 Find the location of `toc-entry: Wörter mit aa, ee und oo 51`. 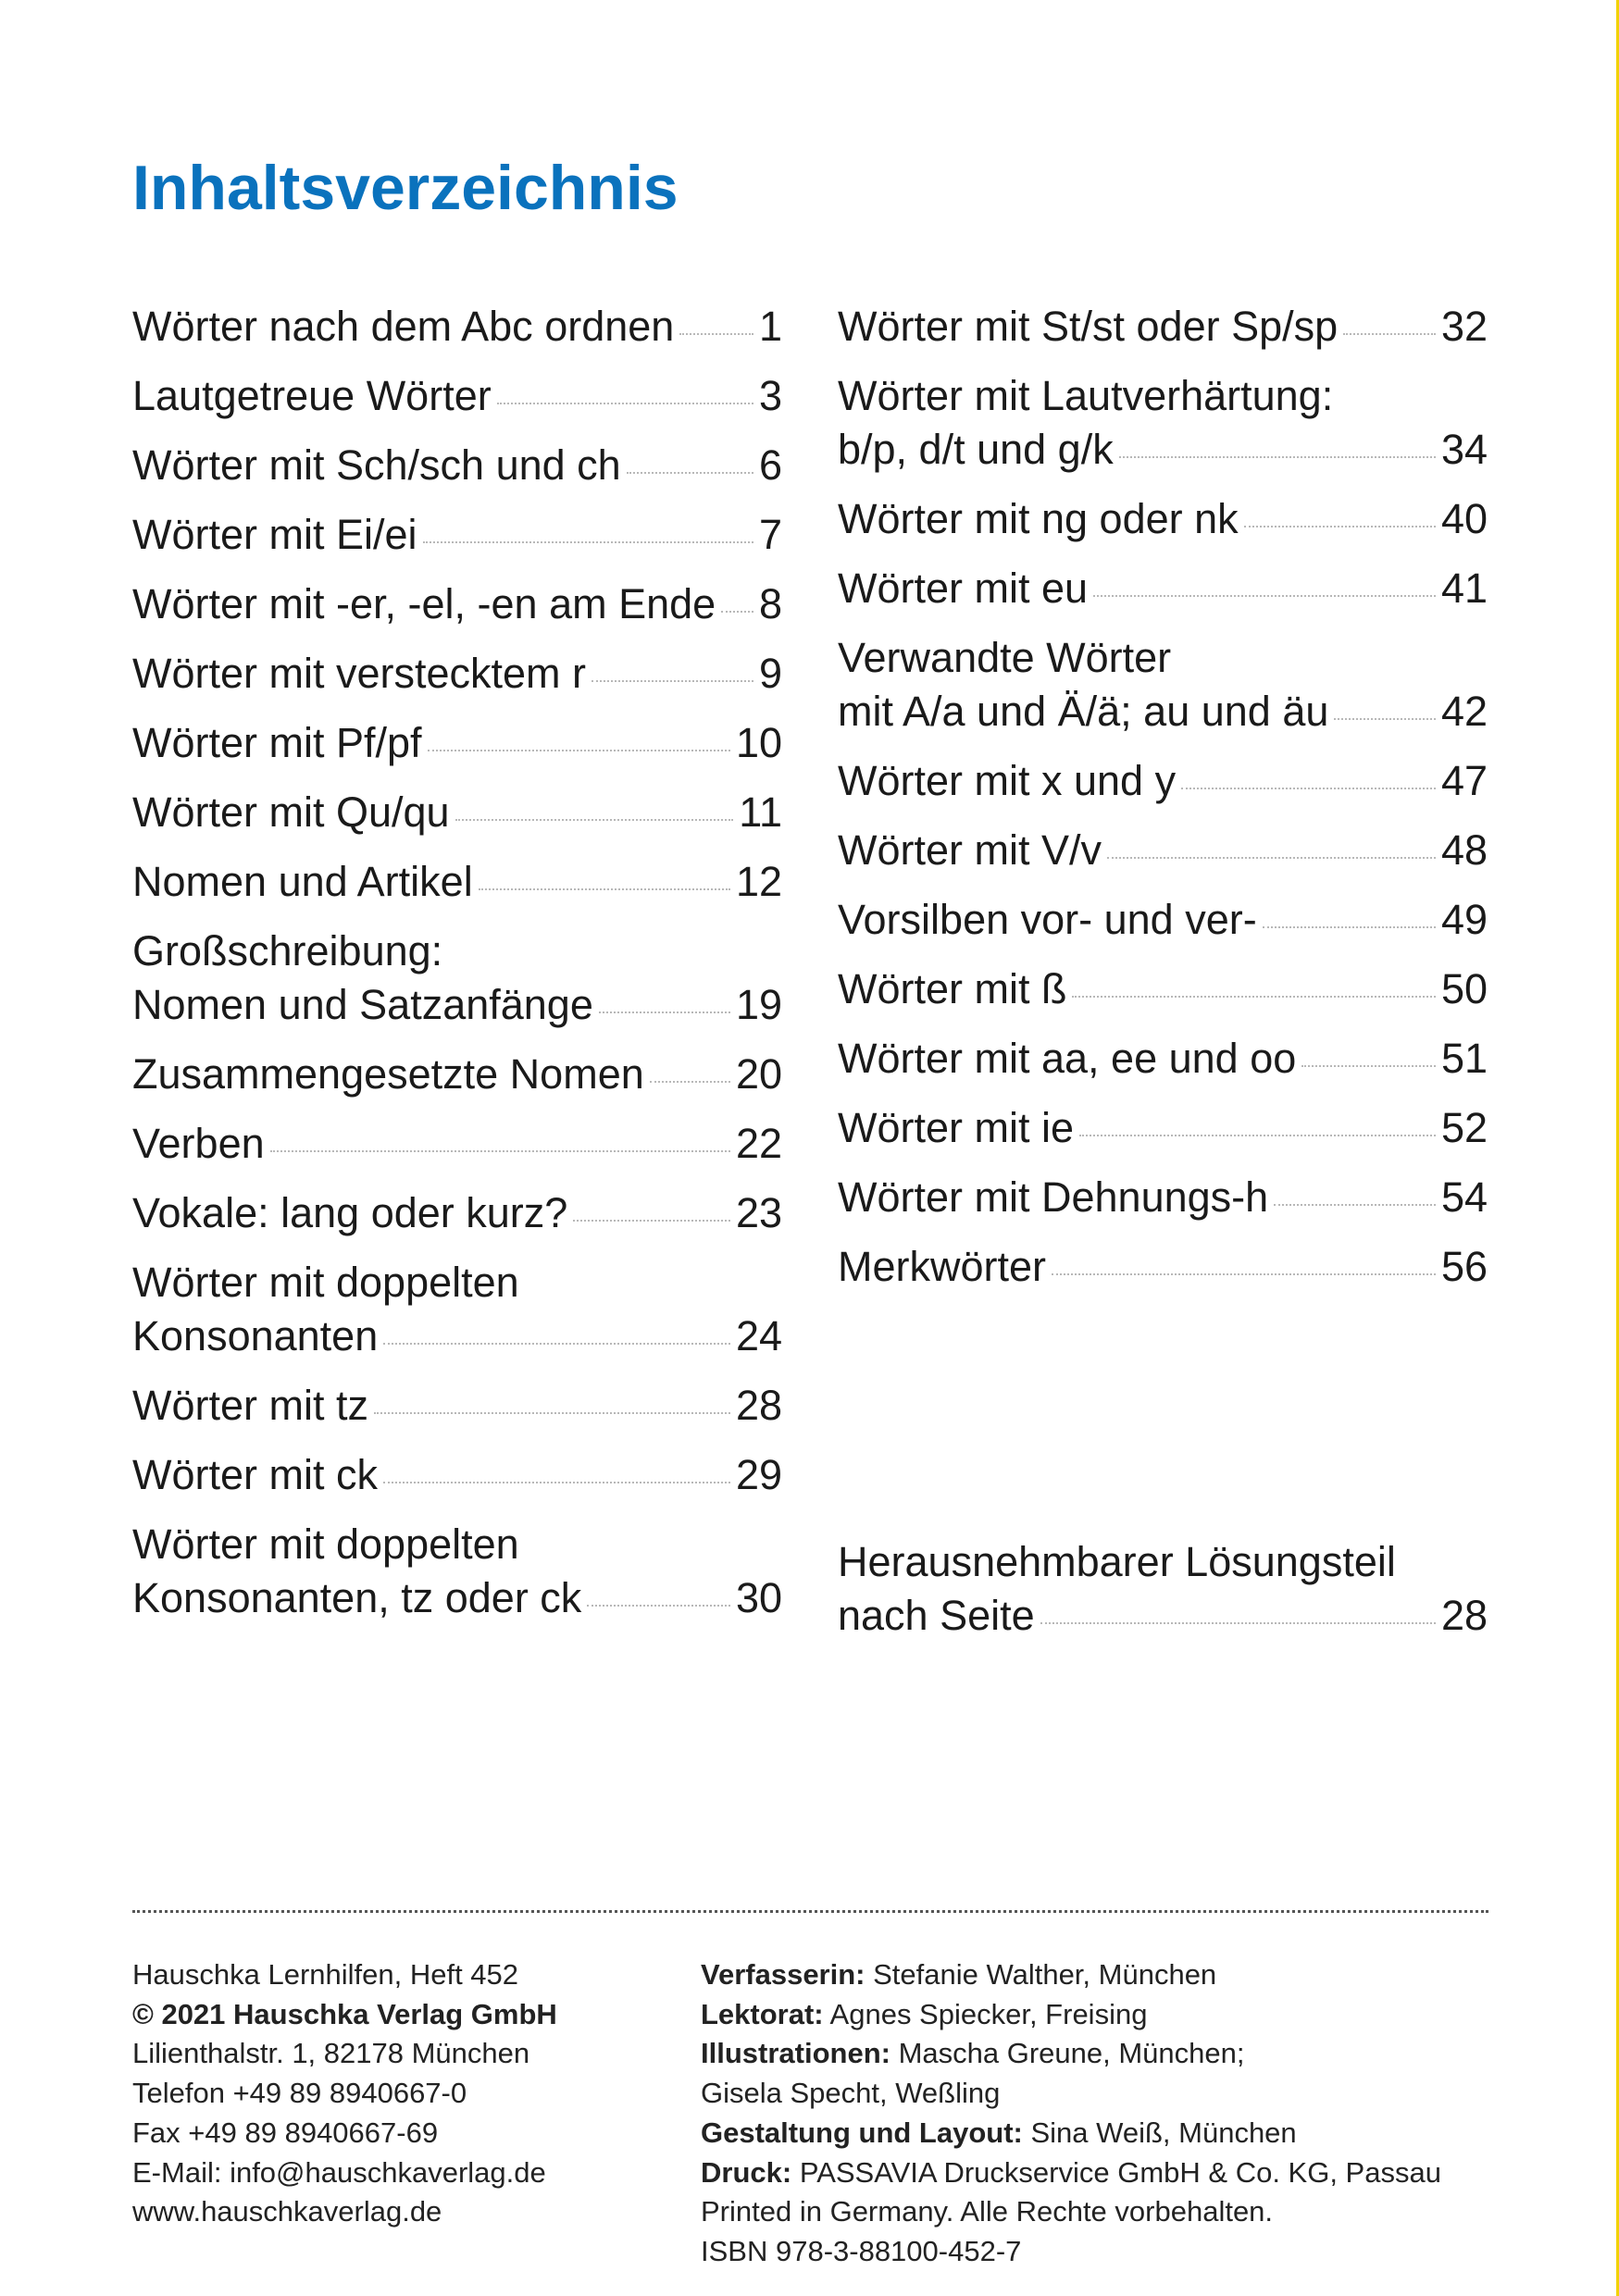

toc-entry: Wörter mit aa, ee und oo 51 is located at coordinates (1163, 1059).